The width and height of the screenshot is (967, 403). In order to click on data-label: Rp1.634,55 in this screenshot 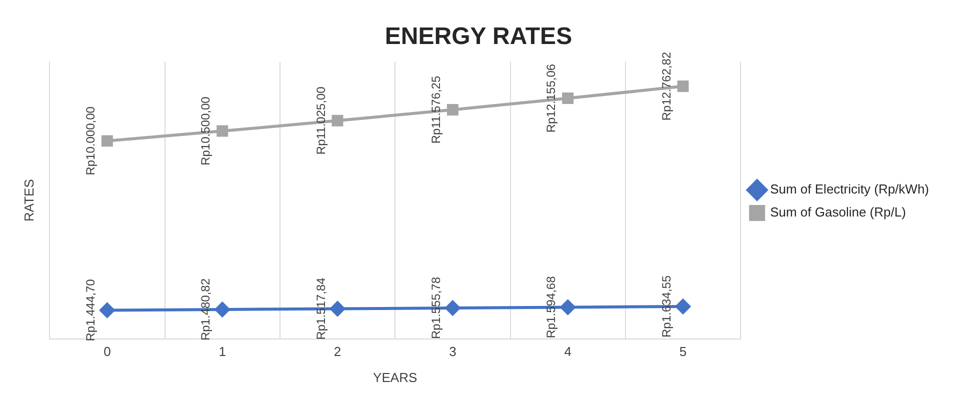, I will do `click(666, 306)`.